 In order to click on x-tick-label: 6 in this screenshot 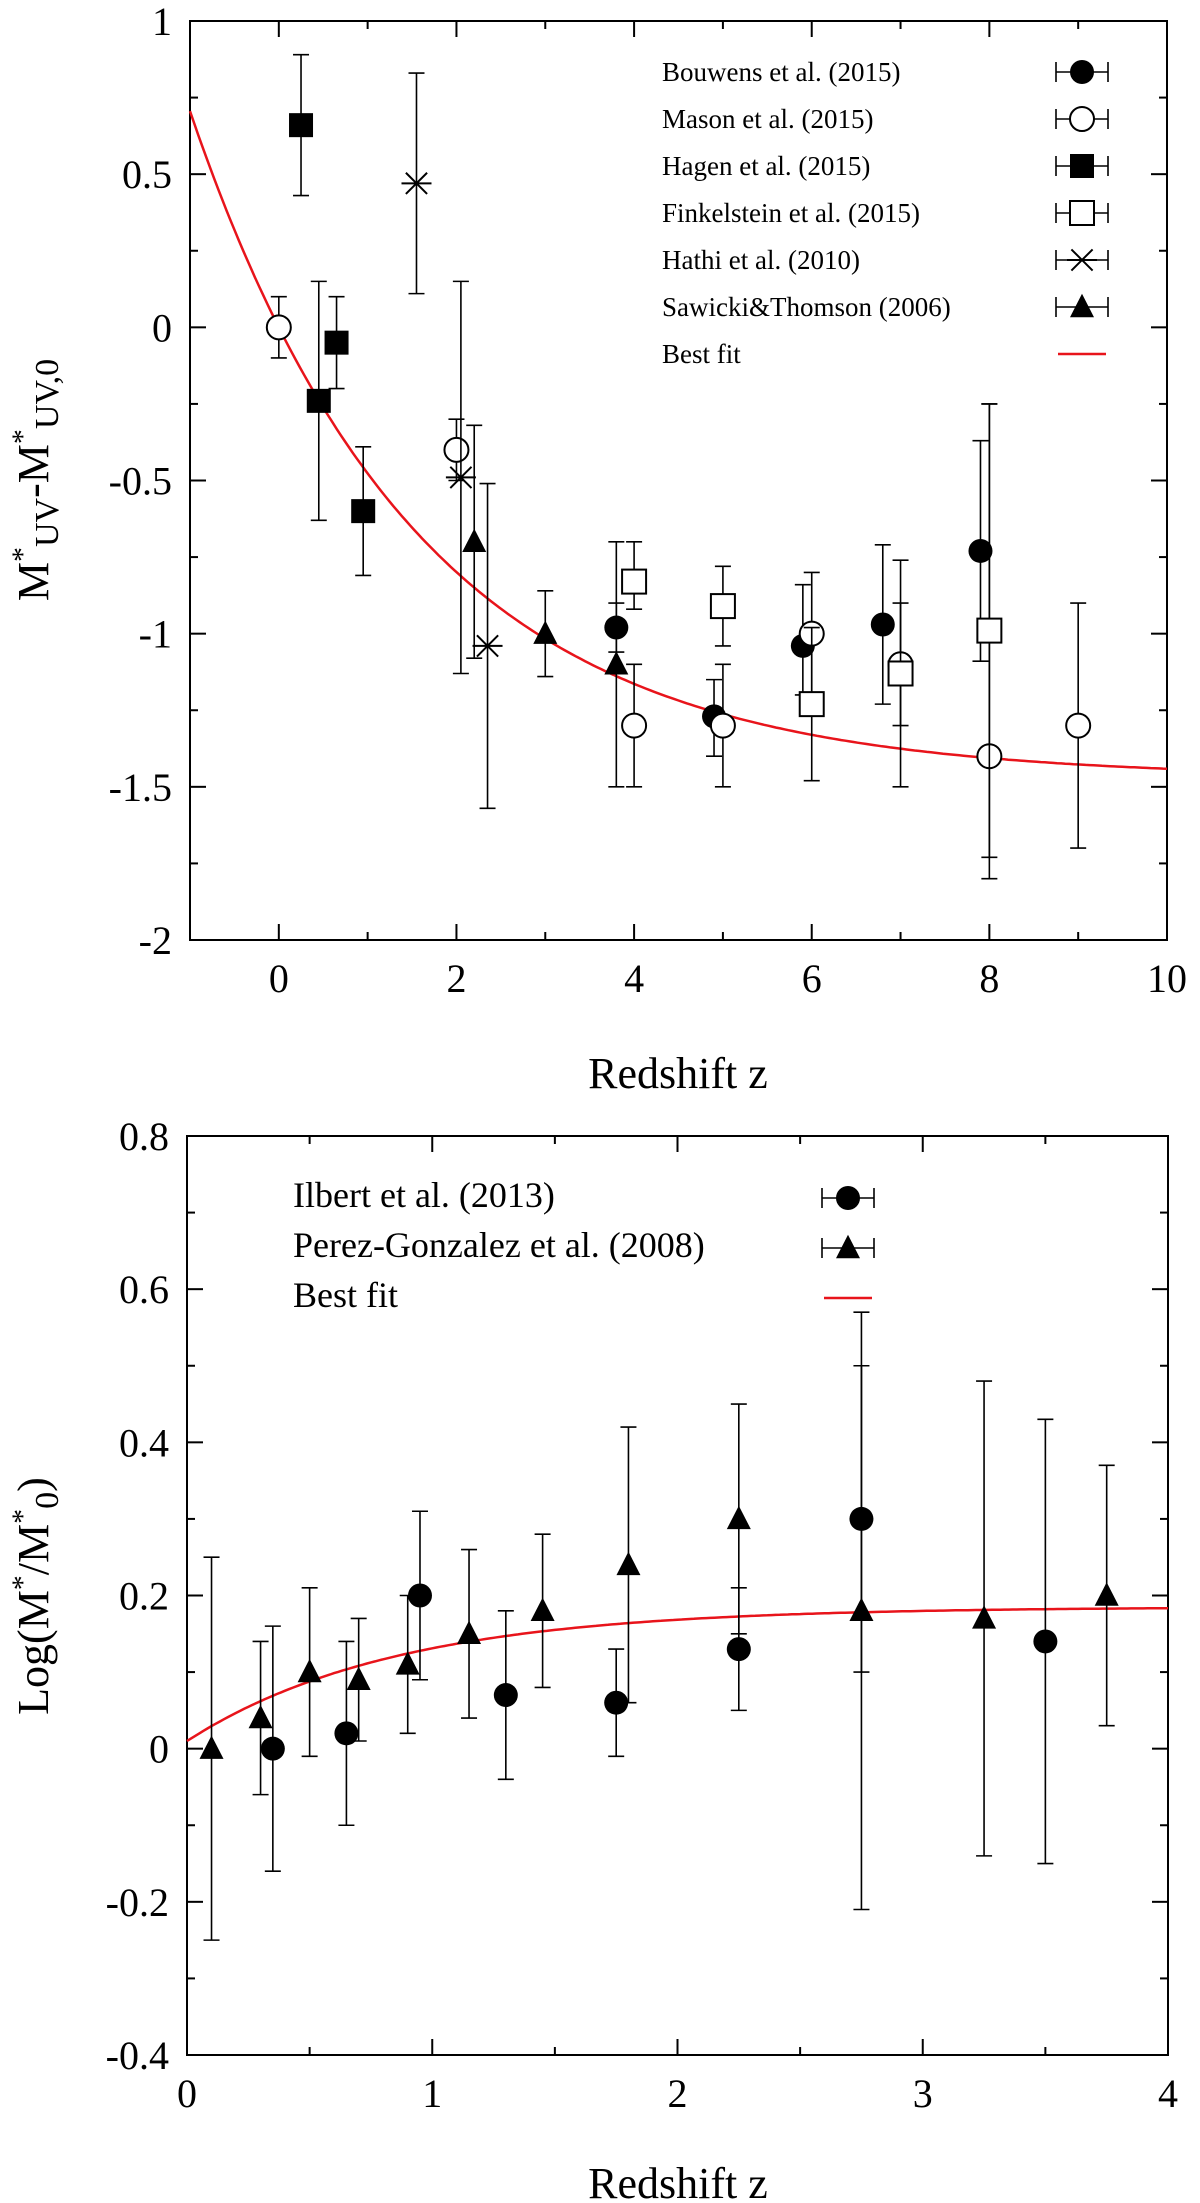, I will do `click(812, 978)`.